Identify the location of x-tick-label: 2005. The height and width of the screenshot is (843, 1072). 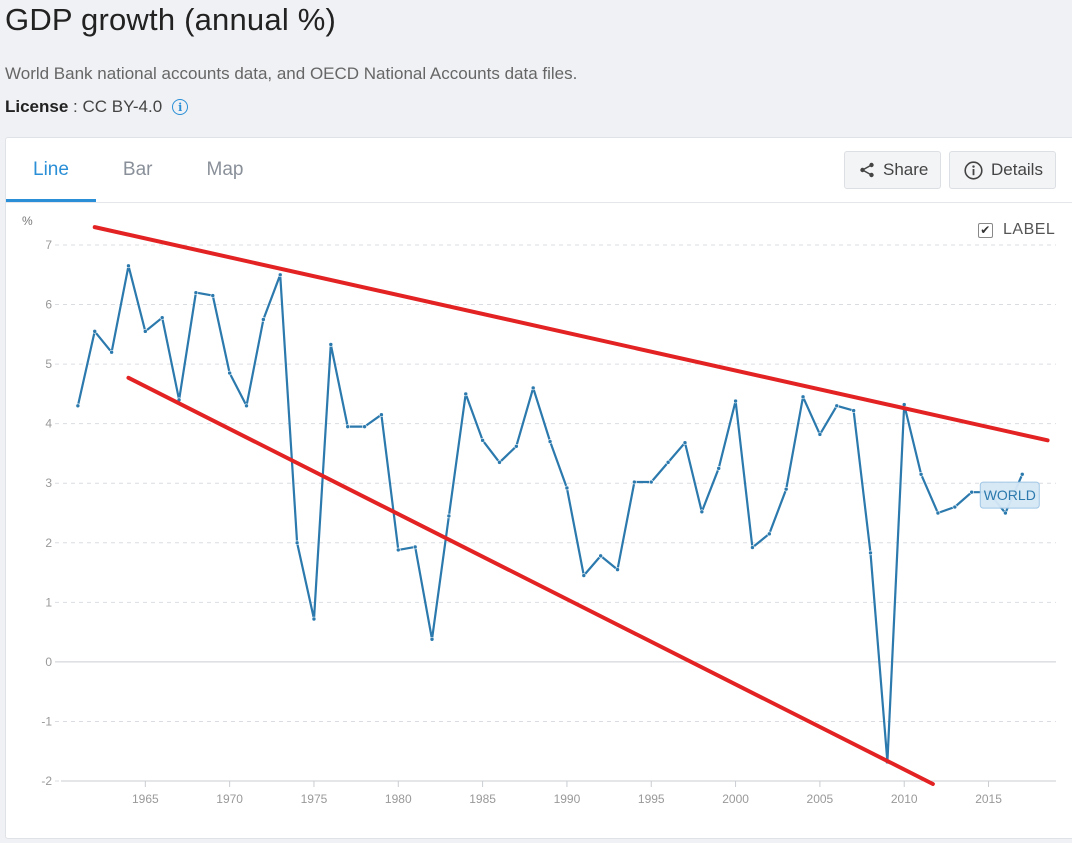
(820, 799).